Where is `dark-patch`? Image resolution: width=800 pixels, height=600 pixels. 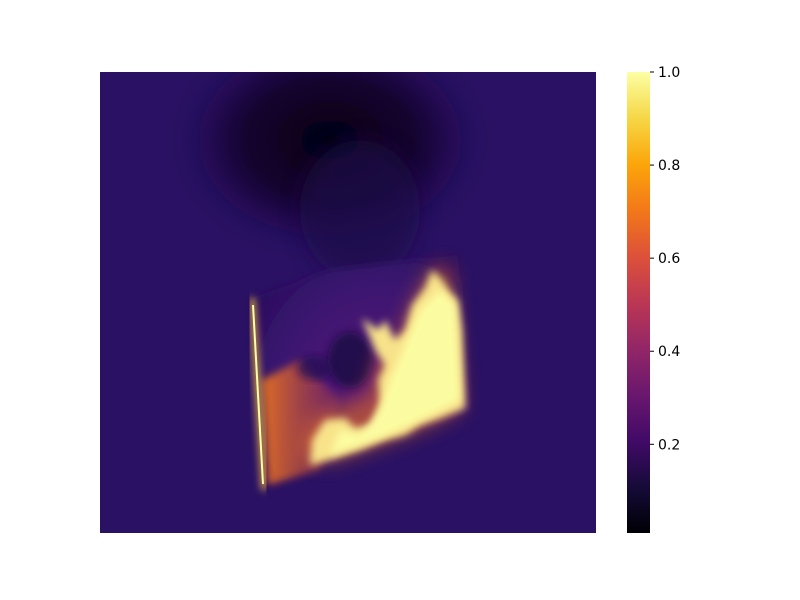
dark-patch is located at coordinates (350, 360).